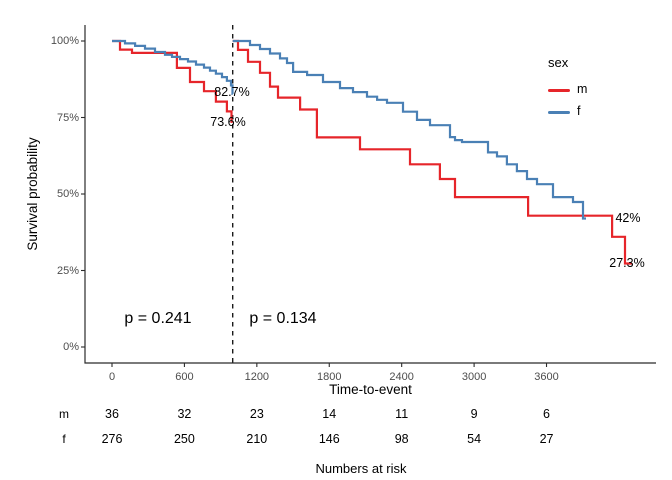 The width and height of the screenshot is (672, 480). I want to click on legend-label-m: m, so click(582, 89).